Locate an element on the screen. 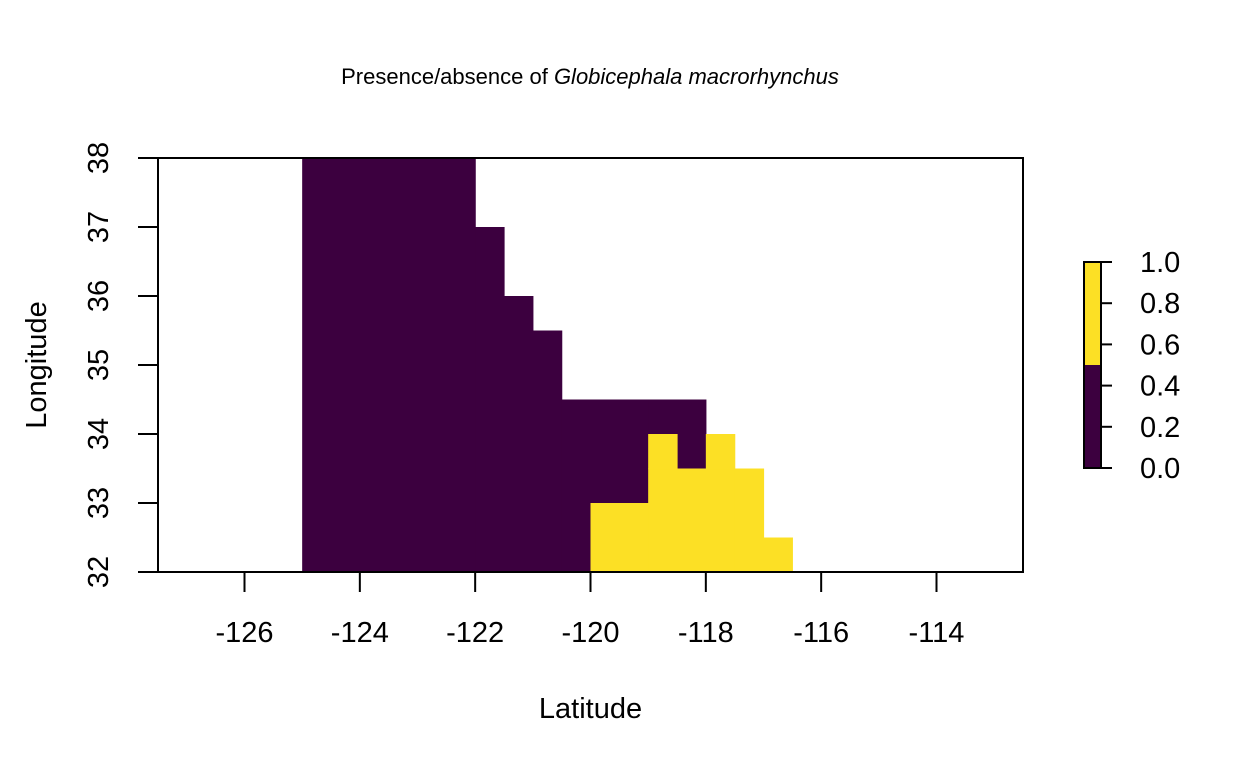 This screenshot has height=768, width=1248. legend-tick-label: 0.6 is located at coordinates (1160, 345).